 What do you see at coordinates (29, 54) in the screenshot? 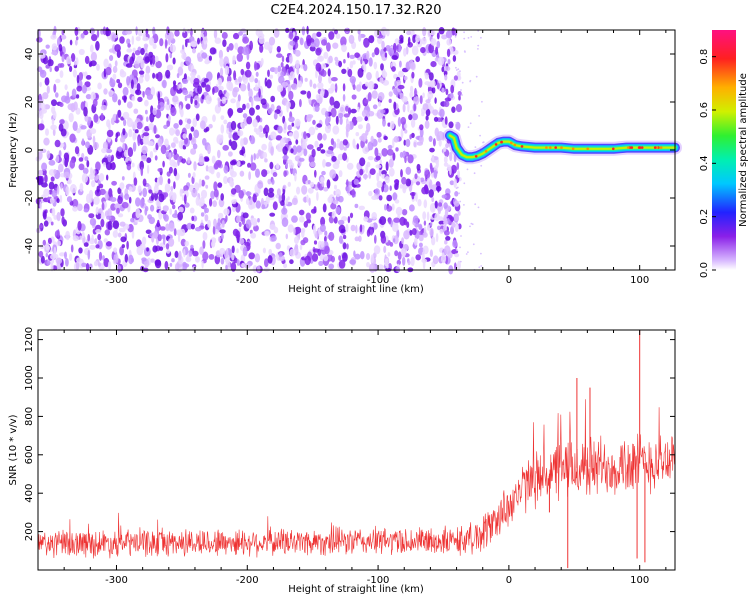
I see `y-tick-label: 40` at bounding box center [29, 54].